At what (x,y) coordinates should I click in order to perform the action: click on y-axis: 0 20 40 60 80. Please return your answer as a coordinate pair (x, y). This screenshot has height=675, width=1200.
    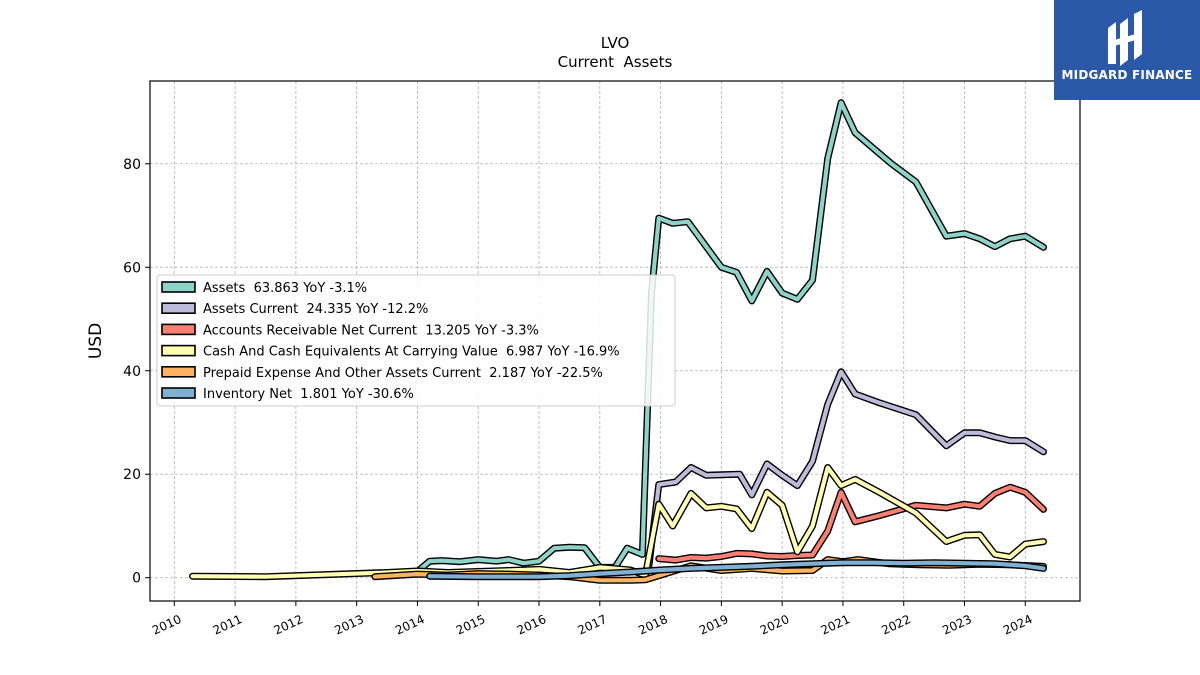
    Looking at the image, I should click on (136, 372).